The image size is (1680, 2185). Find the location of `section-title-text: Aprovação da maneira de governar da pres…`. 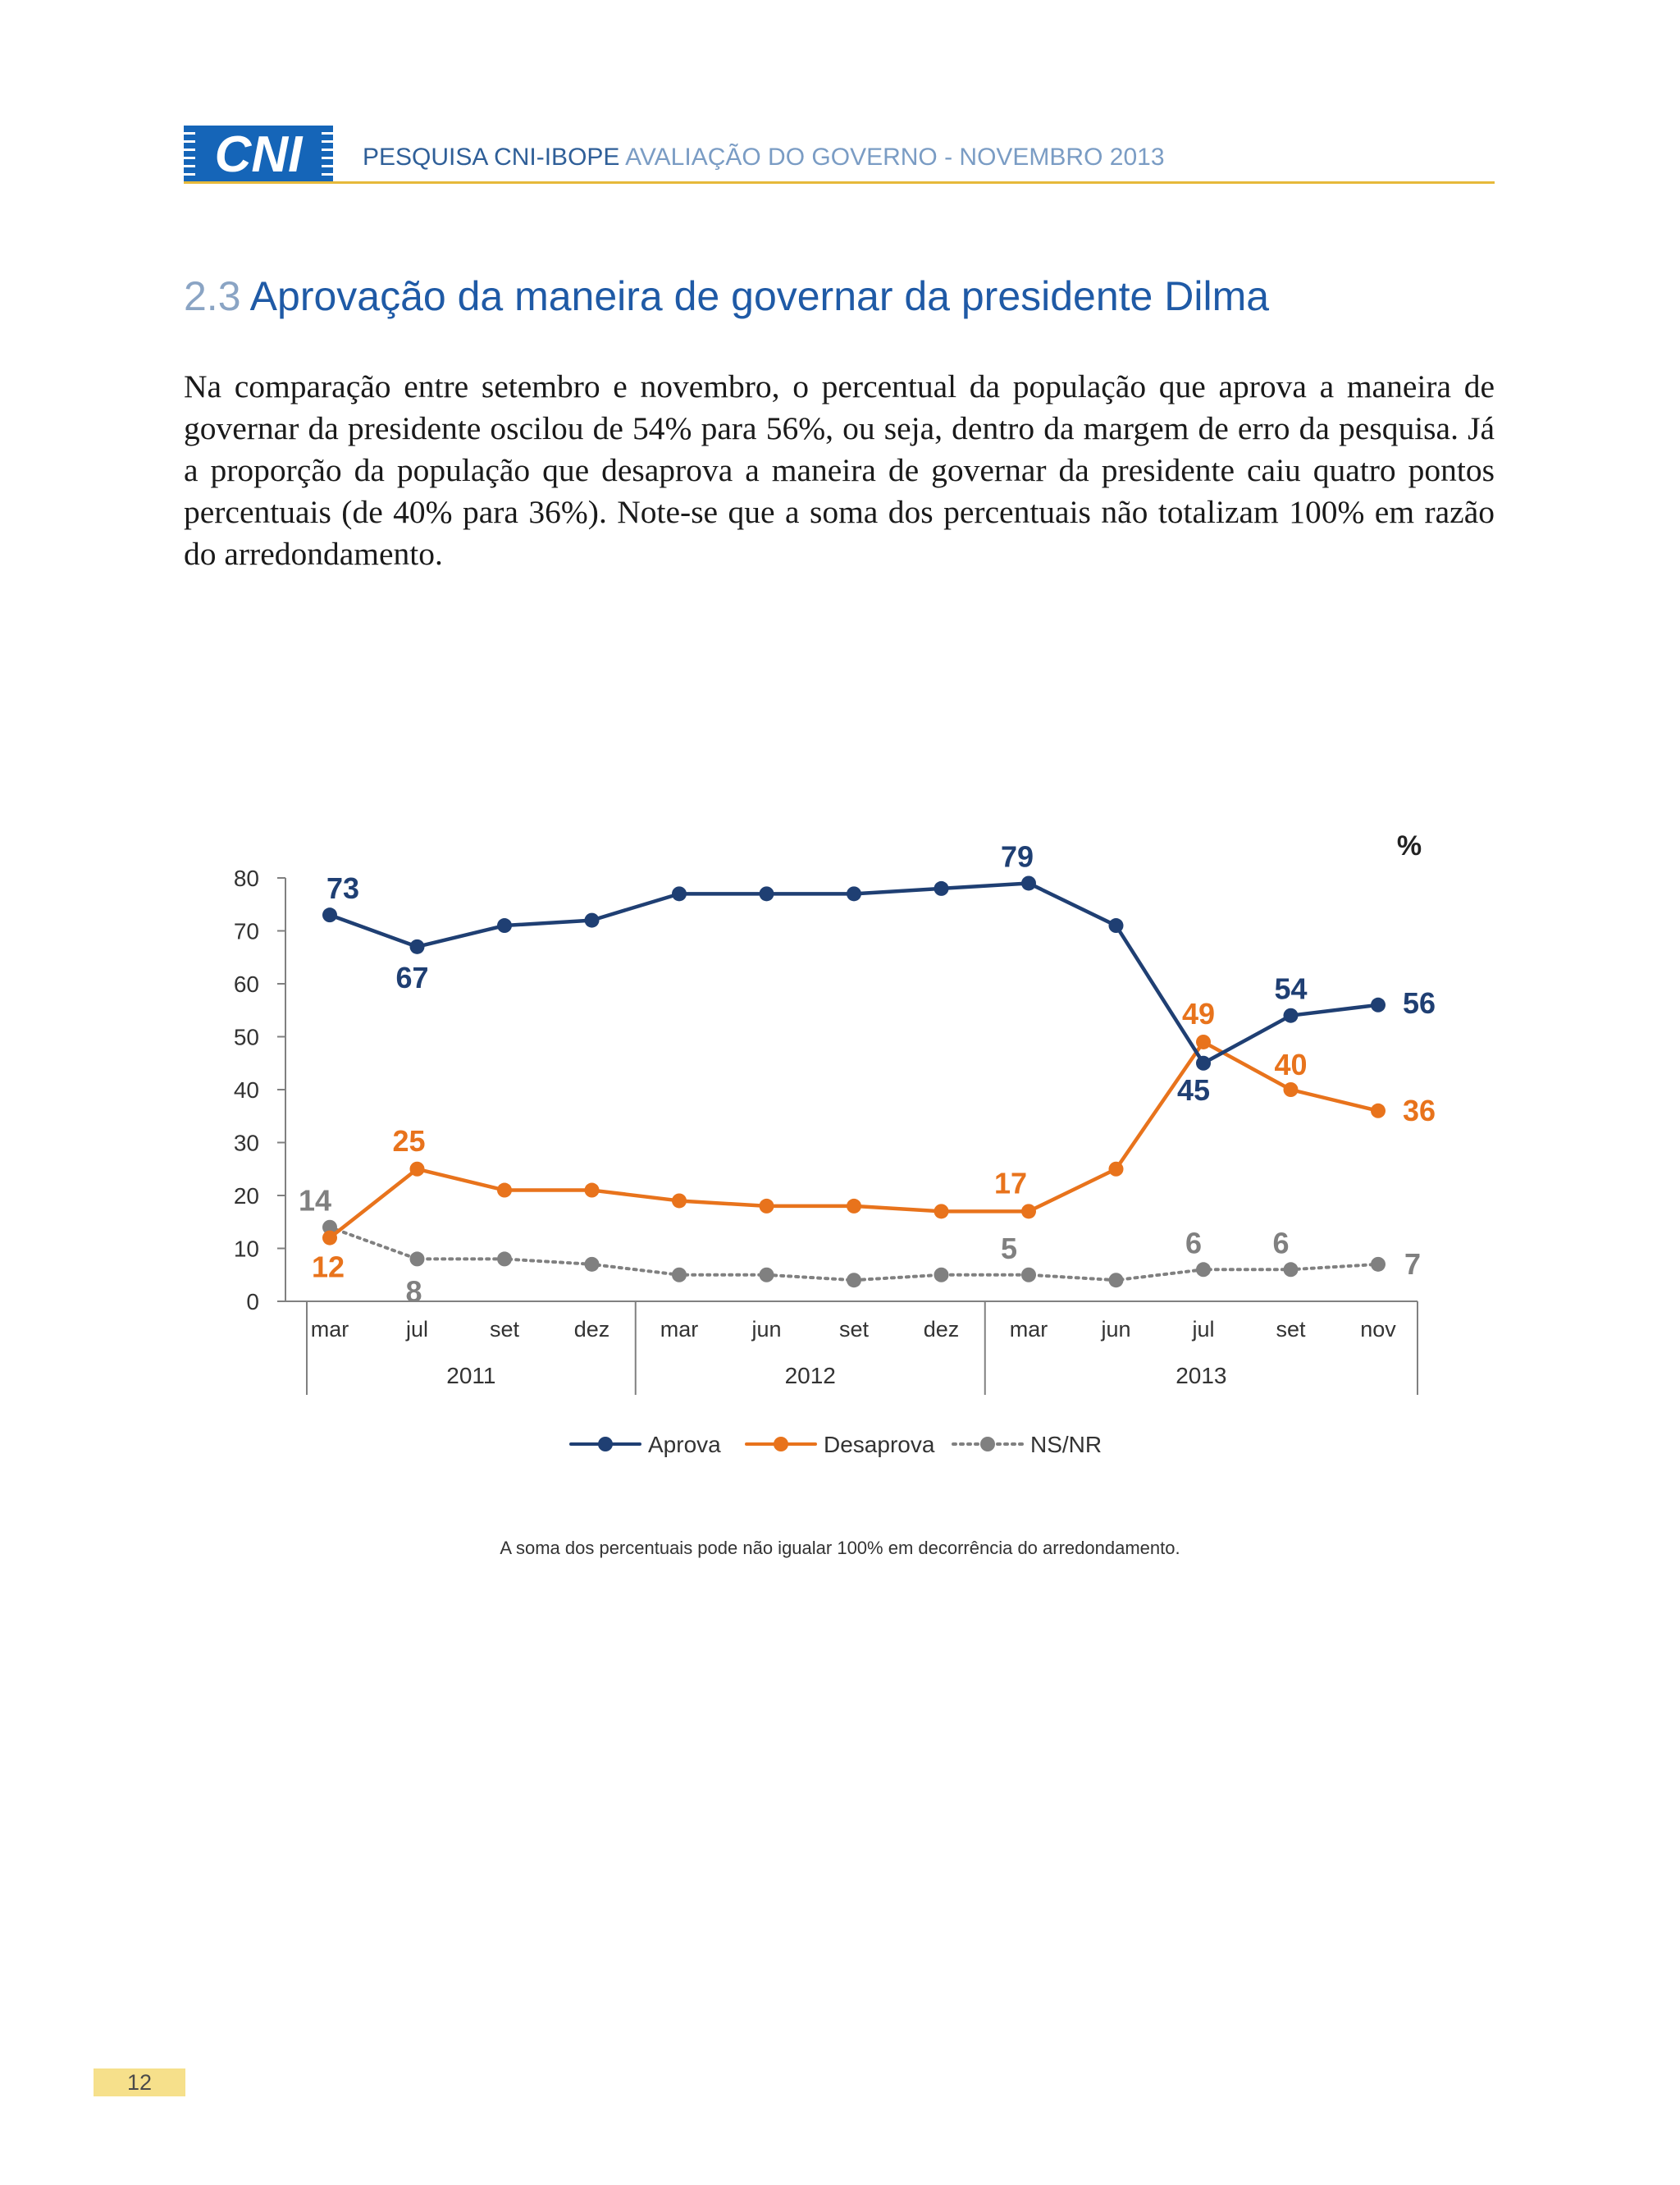

section-title-text: Aprovação da maneira de governar da pres… is located at coordinates (760, 296).